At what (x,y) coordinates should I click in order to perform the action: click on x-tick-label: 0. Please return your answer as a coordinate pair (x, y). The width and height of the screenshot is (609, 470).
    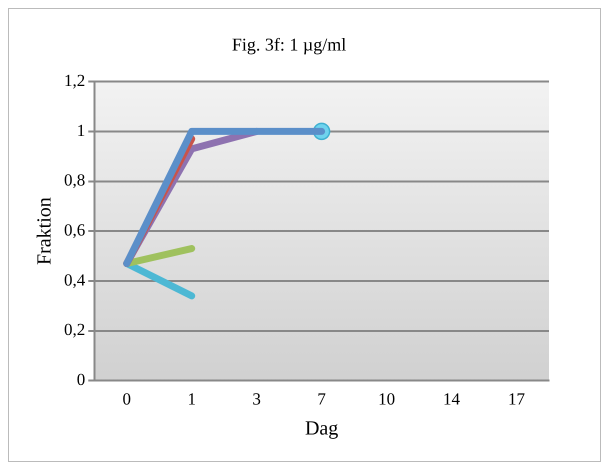
    Looking at the image, I should click on (126, 398).